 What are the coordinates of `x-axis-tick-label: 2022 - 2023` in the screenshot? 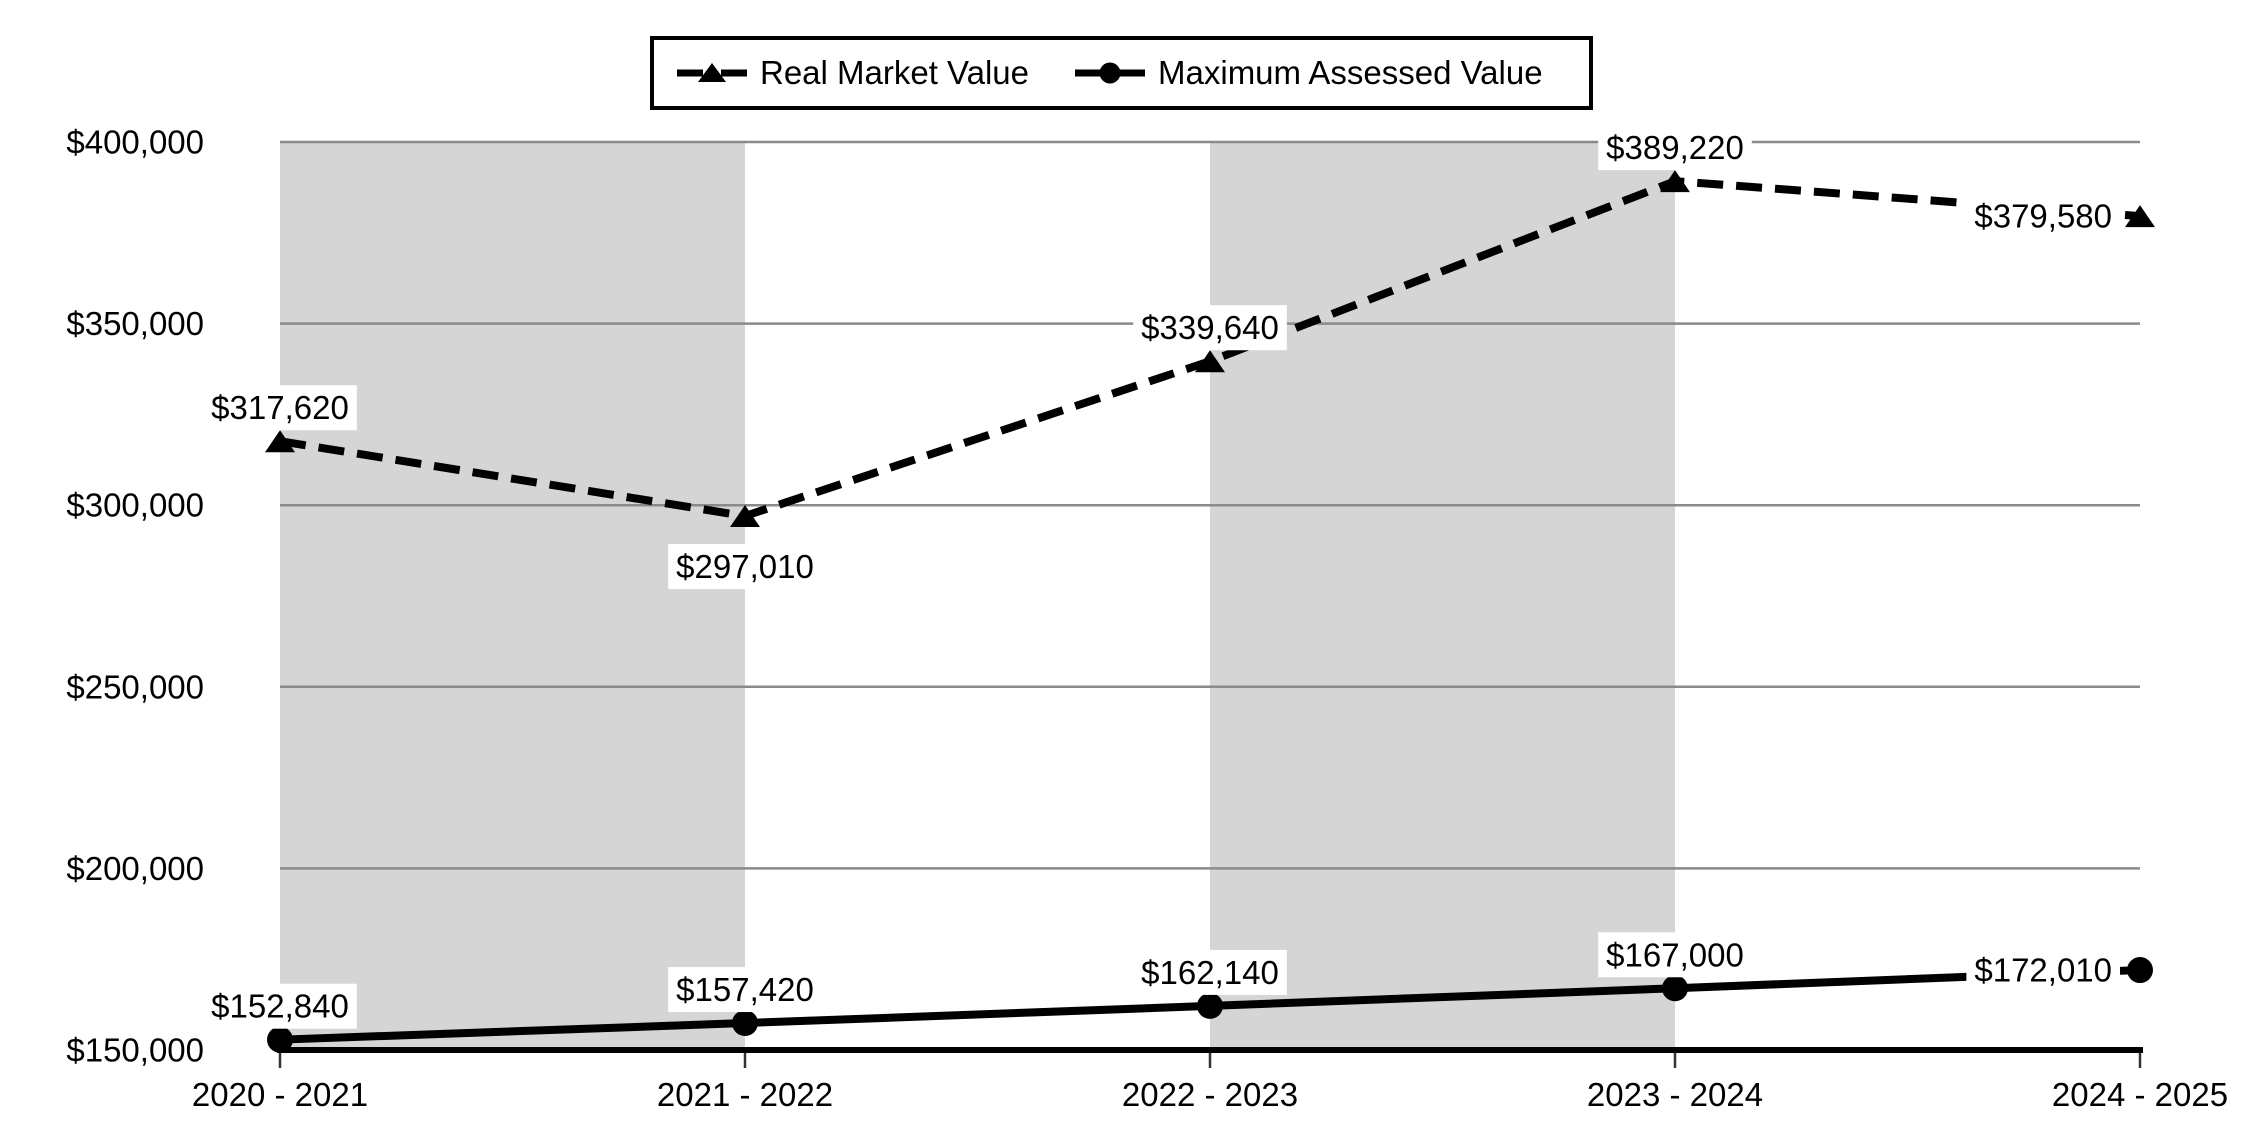 It's located at (1210, 1094).